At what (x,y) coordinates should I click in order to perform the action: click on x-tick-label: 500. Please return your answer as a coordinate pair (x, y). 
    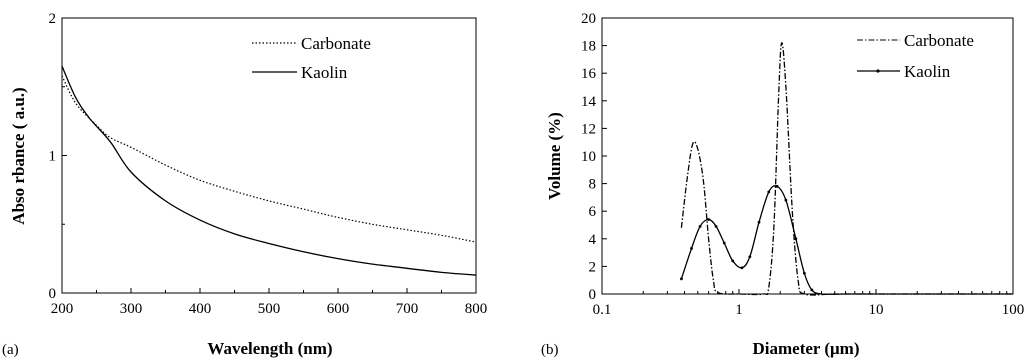
    Looking at the image, I should click on (269, 309).